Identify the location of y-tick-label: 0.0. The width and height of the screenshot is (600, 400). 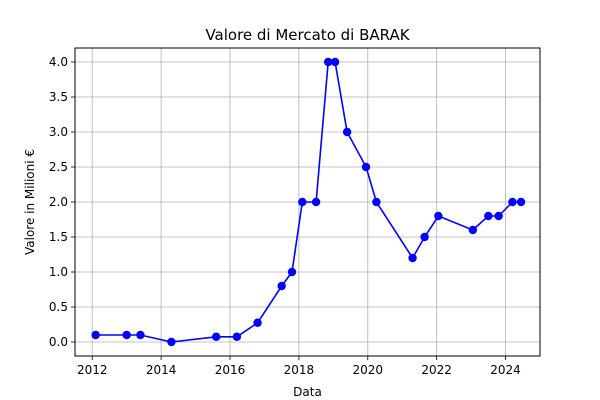
(58, 342).